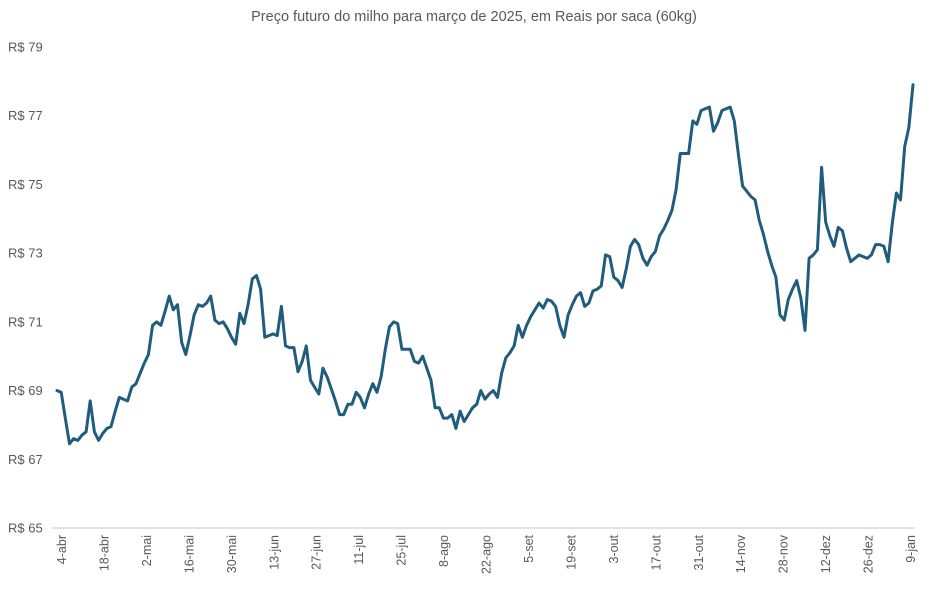  Describe the element at coordinates (444, 551) in the screenshot. I see `x-tick-label: 8-ago` at that location.